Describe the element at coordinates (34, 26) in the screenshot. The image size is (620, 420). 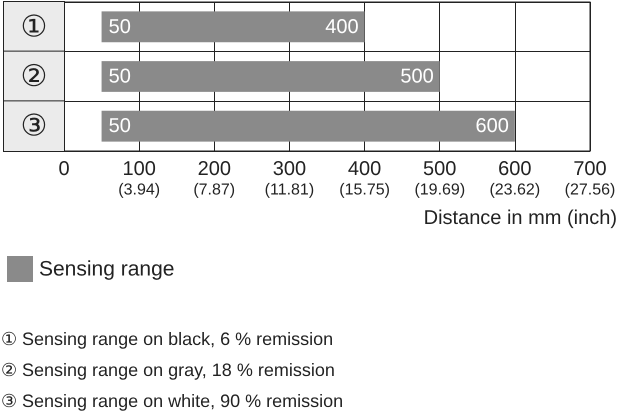
I see `y-tick-label: ①` at that location.